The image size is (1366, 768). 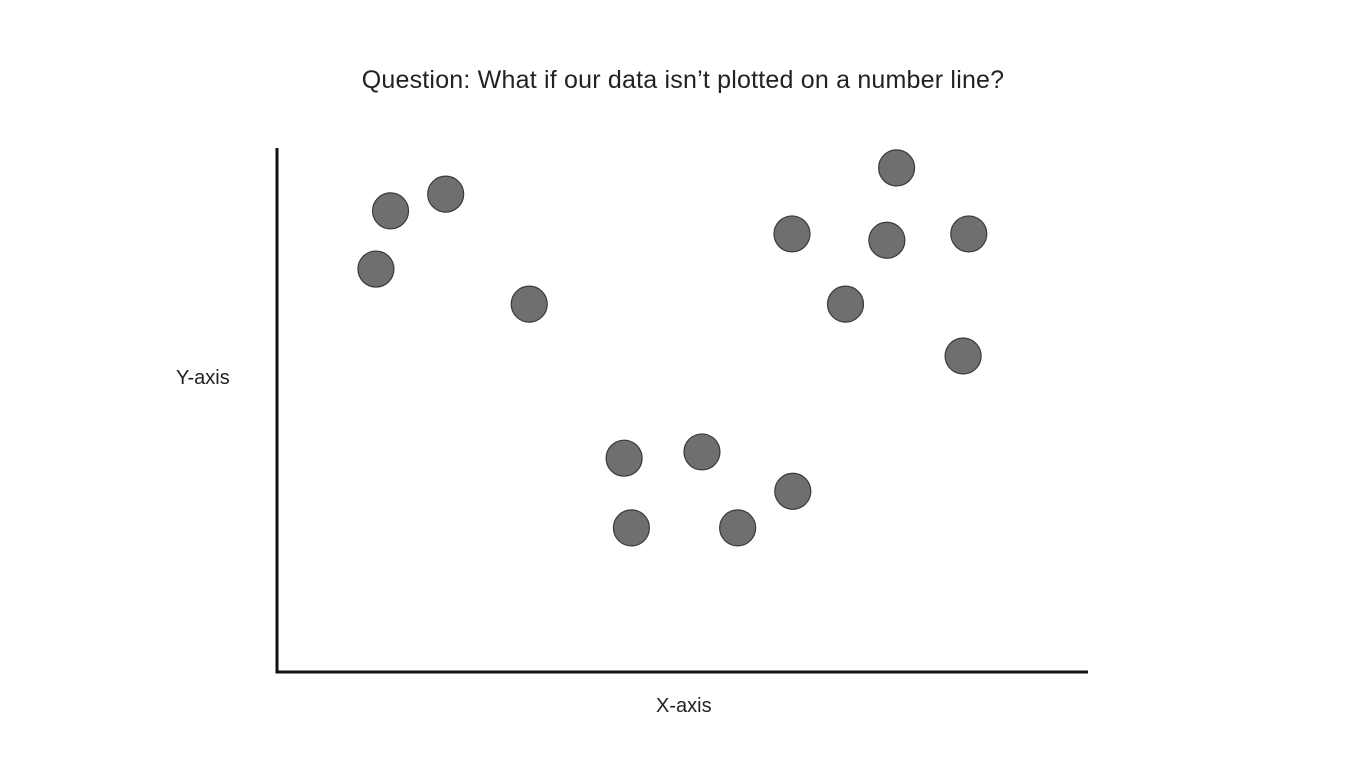 What do you see at coordinates (203, 378) in the screenshot?
I see `y-axis-label: Y-axis` at bounding box center [203, 378].